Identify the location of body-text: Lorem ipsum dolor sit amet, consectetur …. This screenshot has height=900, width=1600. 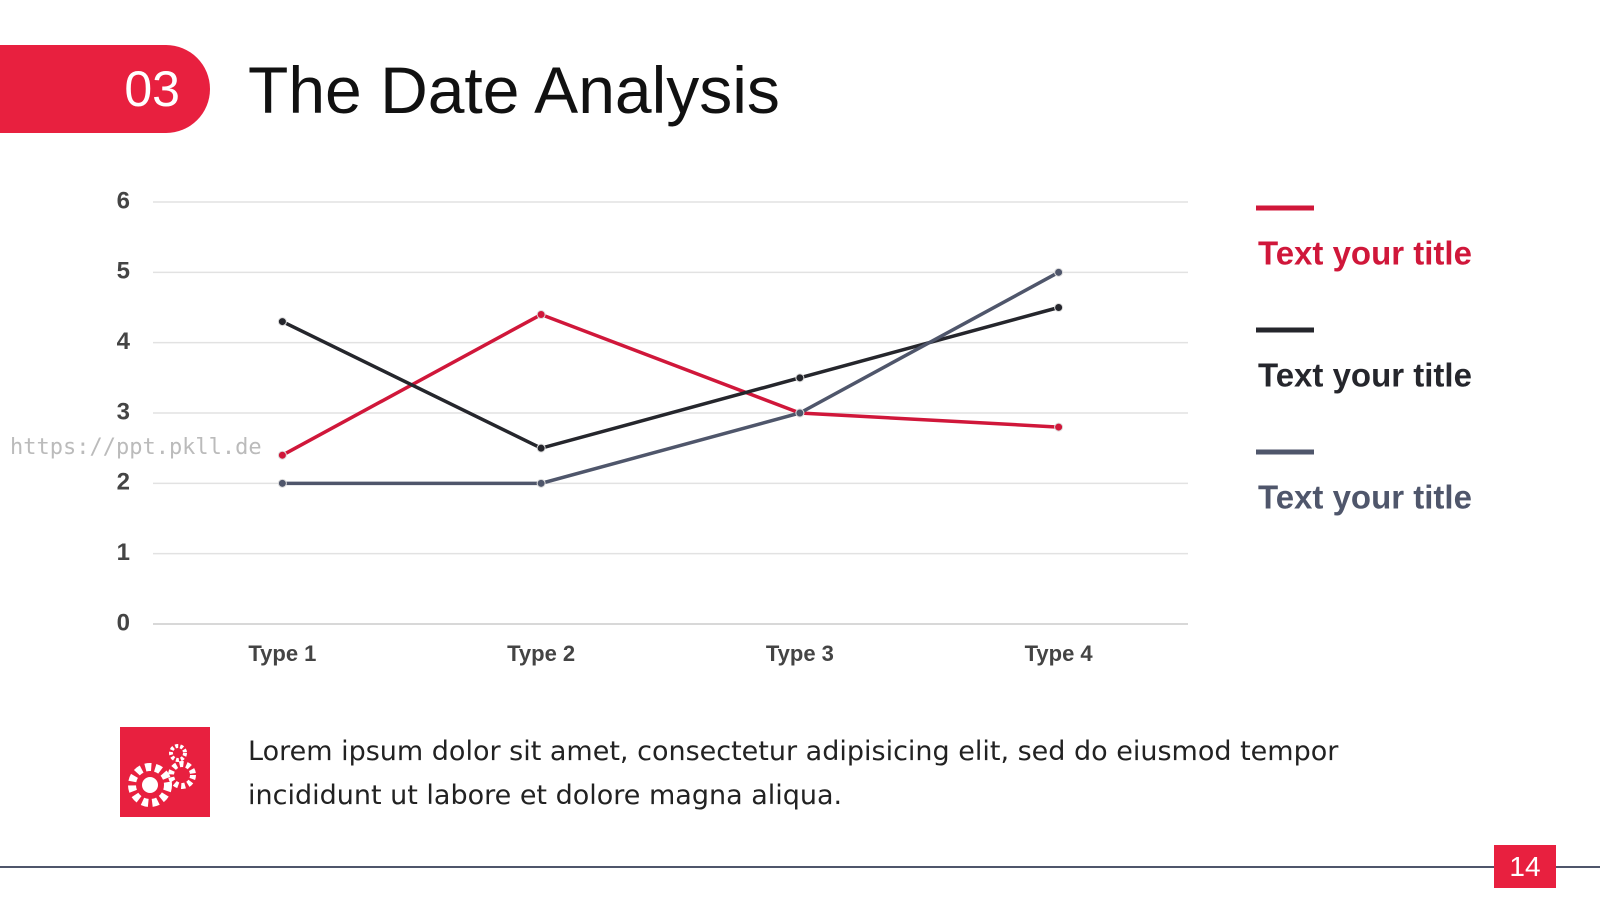
(793, 773).